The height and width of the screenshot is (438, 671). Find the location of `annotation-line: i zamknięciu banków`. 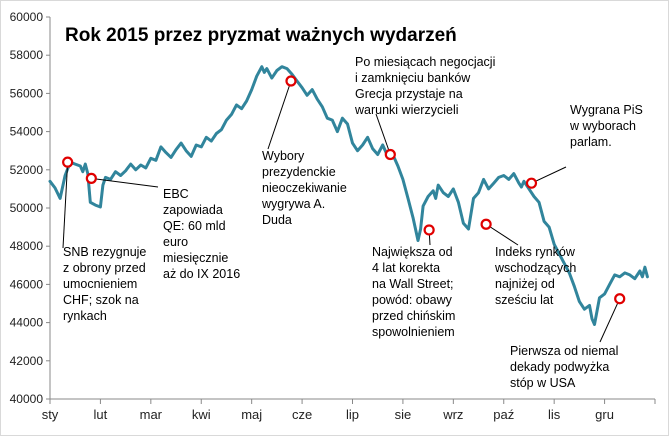

annotation-line: i zamknięciu banków is located at coordinates (413, 78).